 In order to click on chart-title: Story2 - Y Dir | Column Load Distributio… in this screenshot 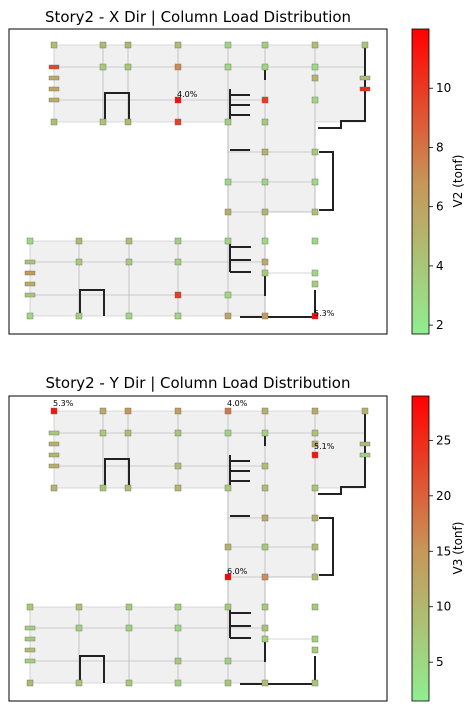, I will do `click(198, 383)`.